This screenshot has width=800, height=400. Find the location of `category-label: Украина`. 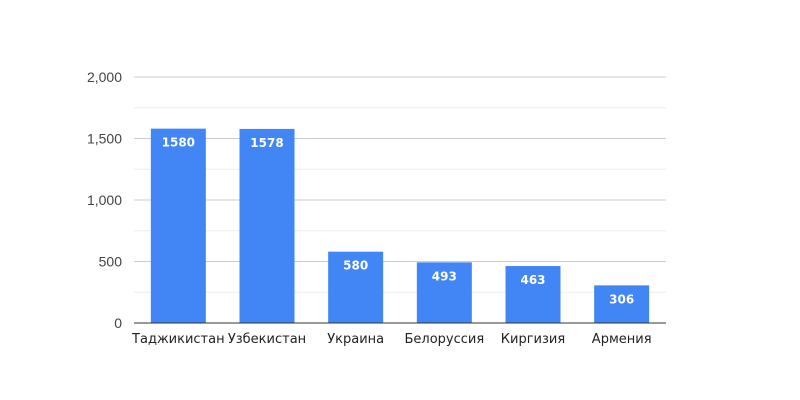

category-label: Украина is located at coordinates (355, 339).